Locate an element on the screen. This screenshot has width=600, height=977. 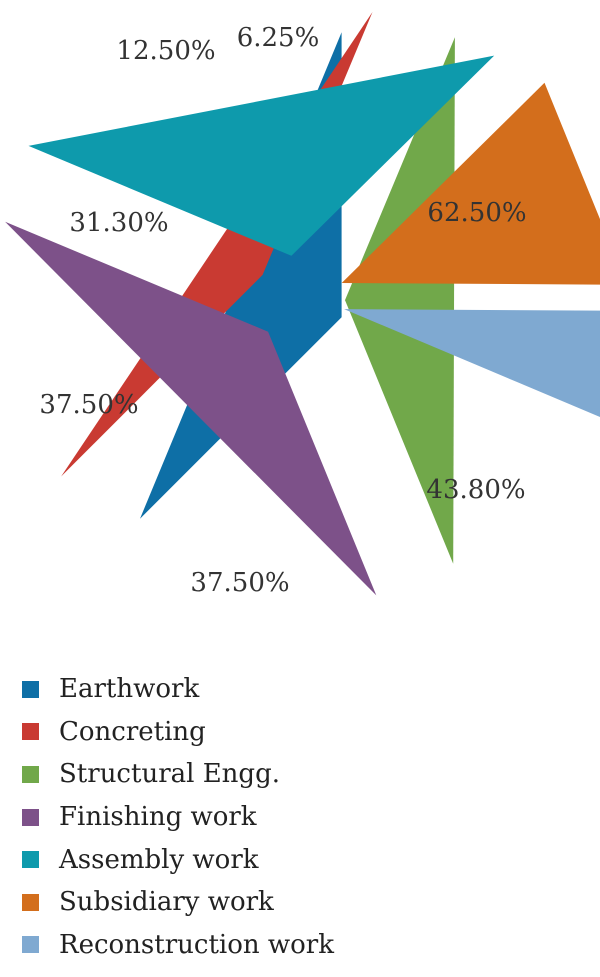
legend-label: Subsidiary work is located at coordinates (166, 902).